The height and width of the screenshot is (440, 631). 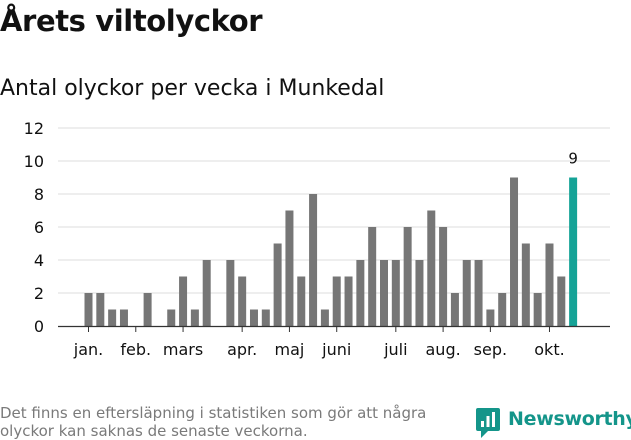 What do you see at coordinates (443, 349) in the screenshot?
I see `x-tick-label: aug.` at bounding box center [443, 349].